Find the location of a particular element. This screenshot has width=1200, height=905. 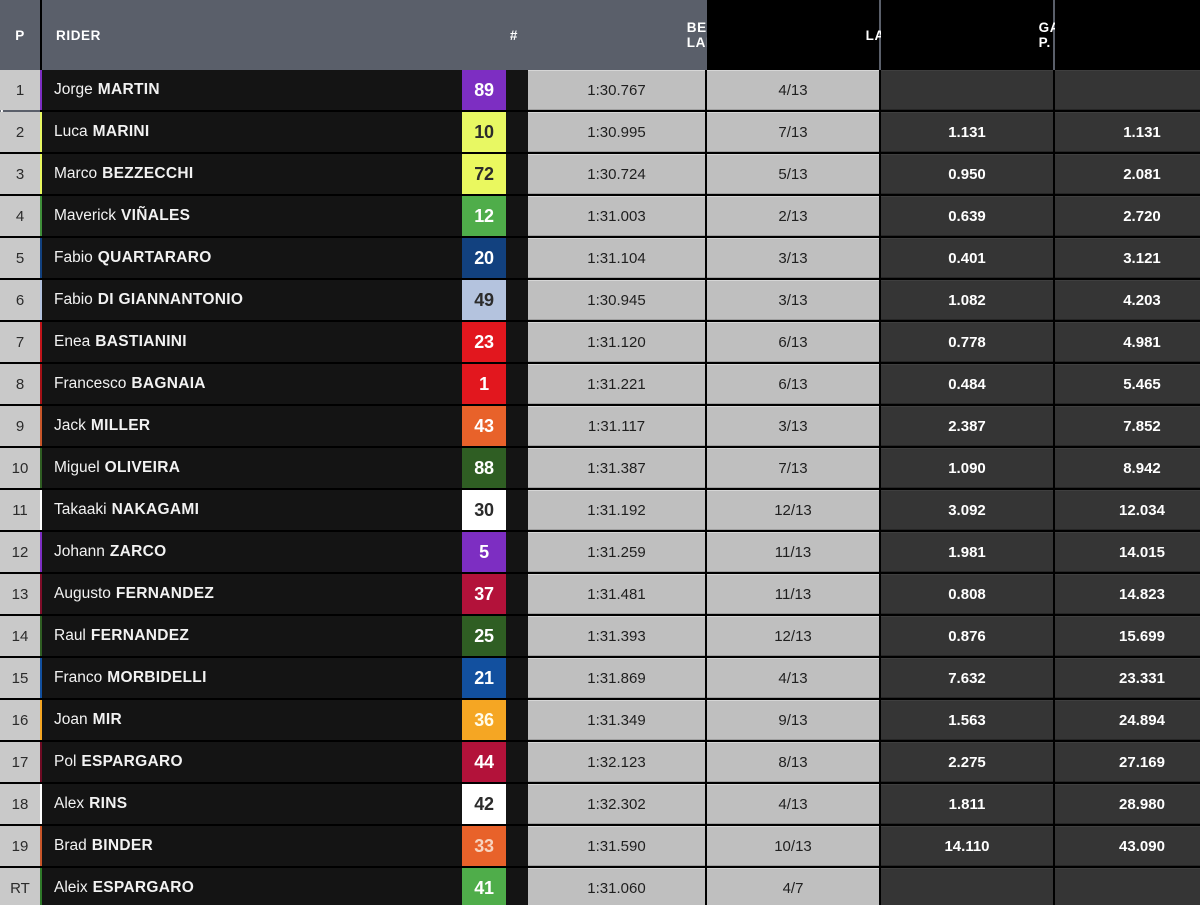

cell-rider-name: Aleix ESPARGARO is located at coordinates (252, 886).